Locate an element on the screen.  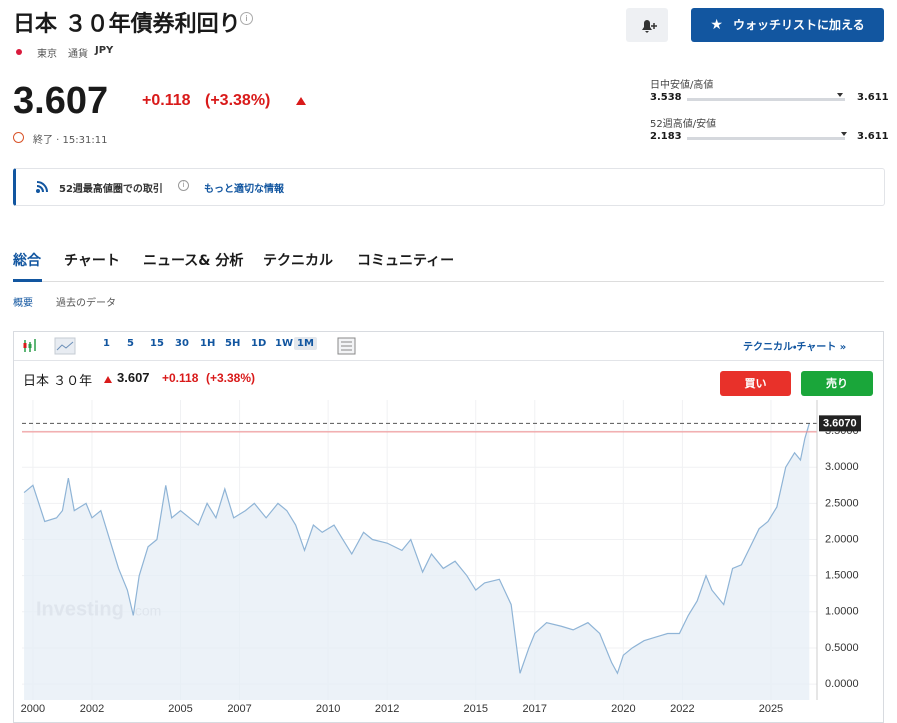
currency: JPY is located at coordinates (104, 50).